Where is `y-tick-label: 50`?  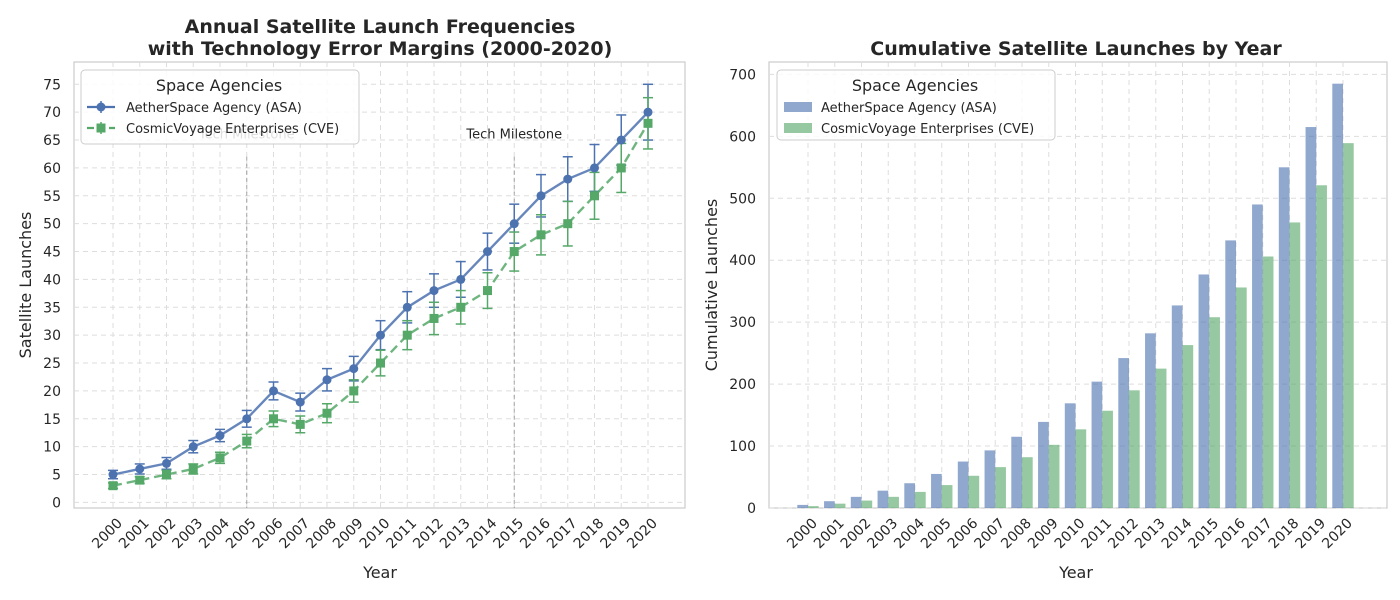
y-tick-label: 50 is located at coordinates (52, 225).